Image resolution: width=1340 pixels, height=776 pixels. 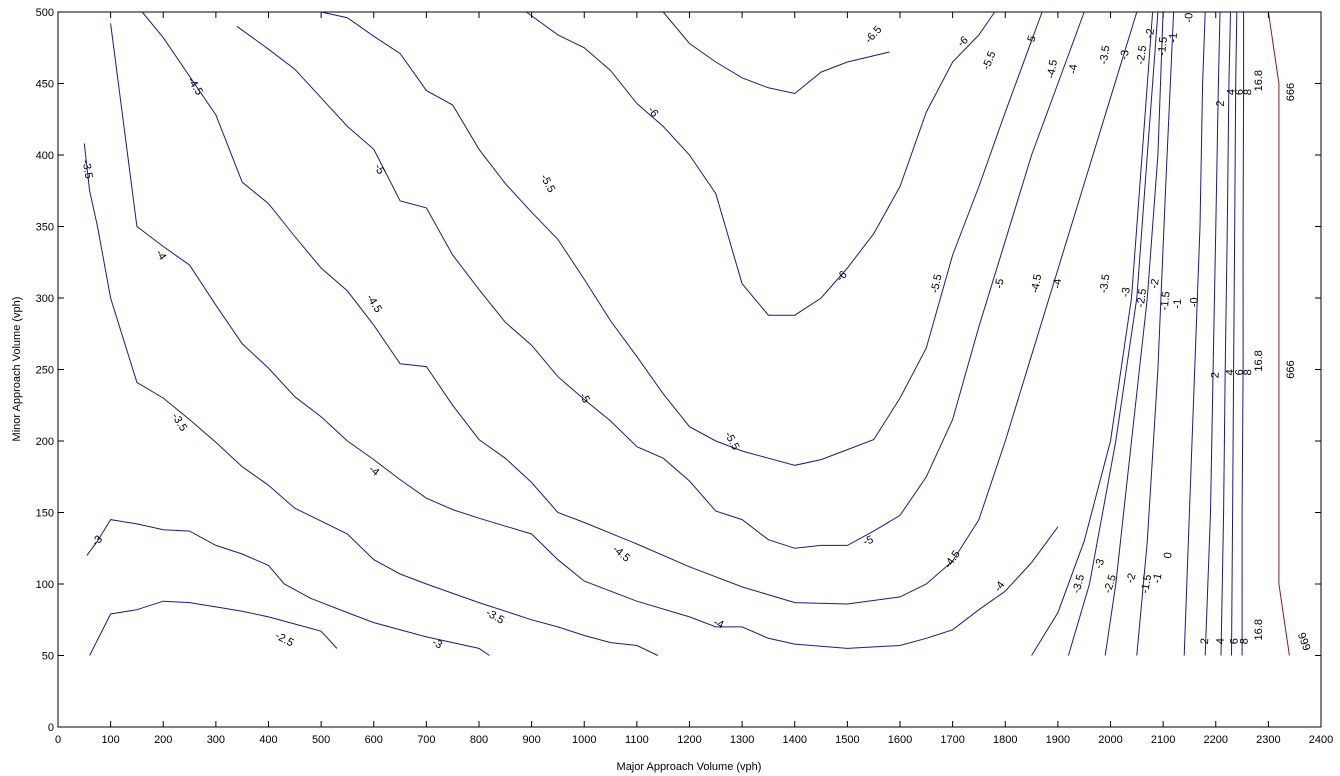 I want to click on x-tick-label: 2300, so click(x=1268, y=740).